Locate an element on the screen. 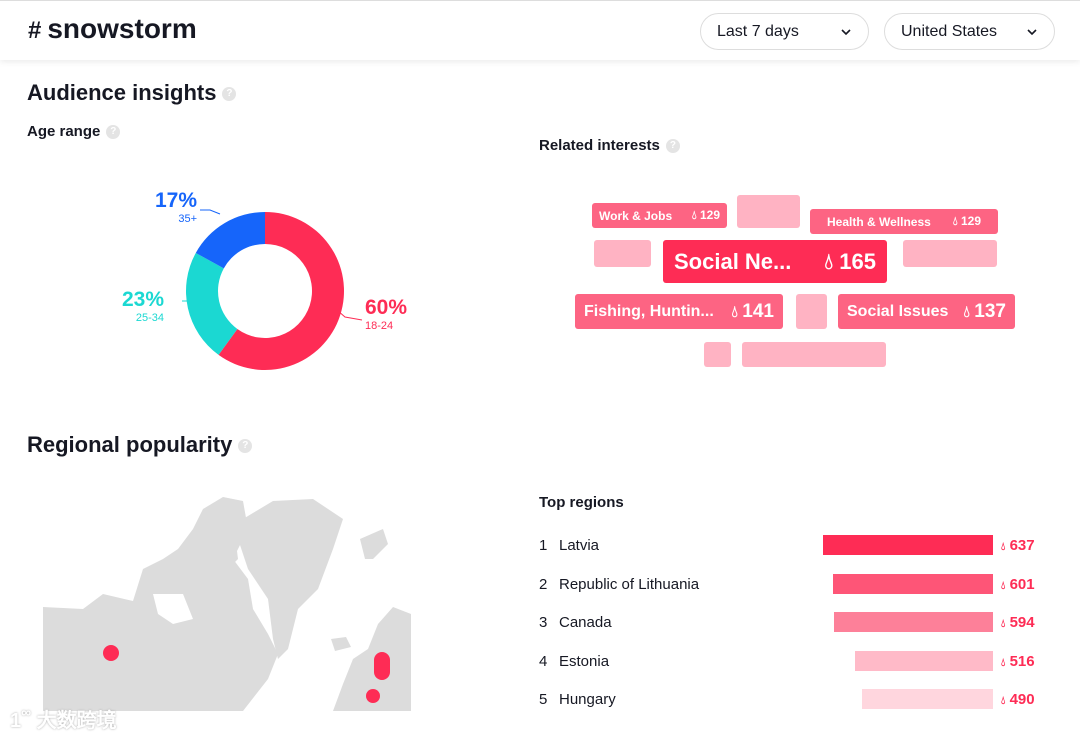 This screenshot has width=1080, height=737. donut-label: 60% 18-24 is located at coordinates (395, 314).